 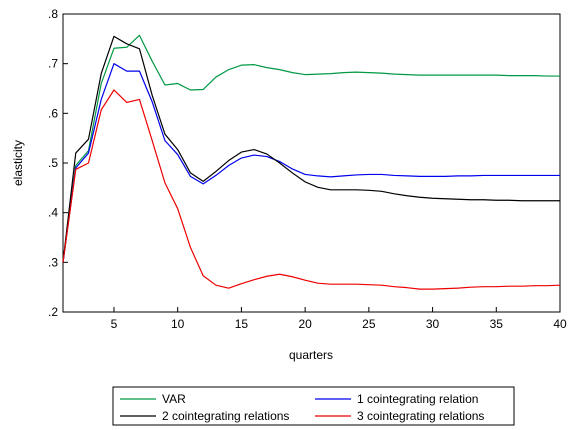 What do you see at coordinates (18, 163) in the screenshot?
I see `y-axis-title: elasticity` at bounding box center [18, 163].